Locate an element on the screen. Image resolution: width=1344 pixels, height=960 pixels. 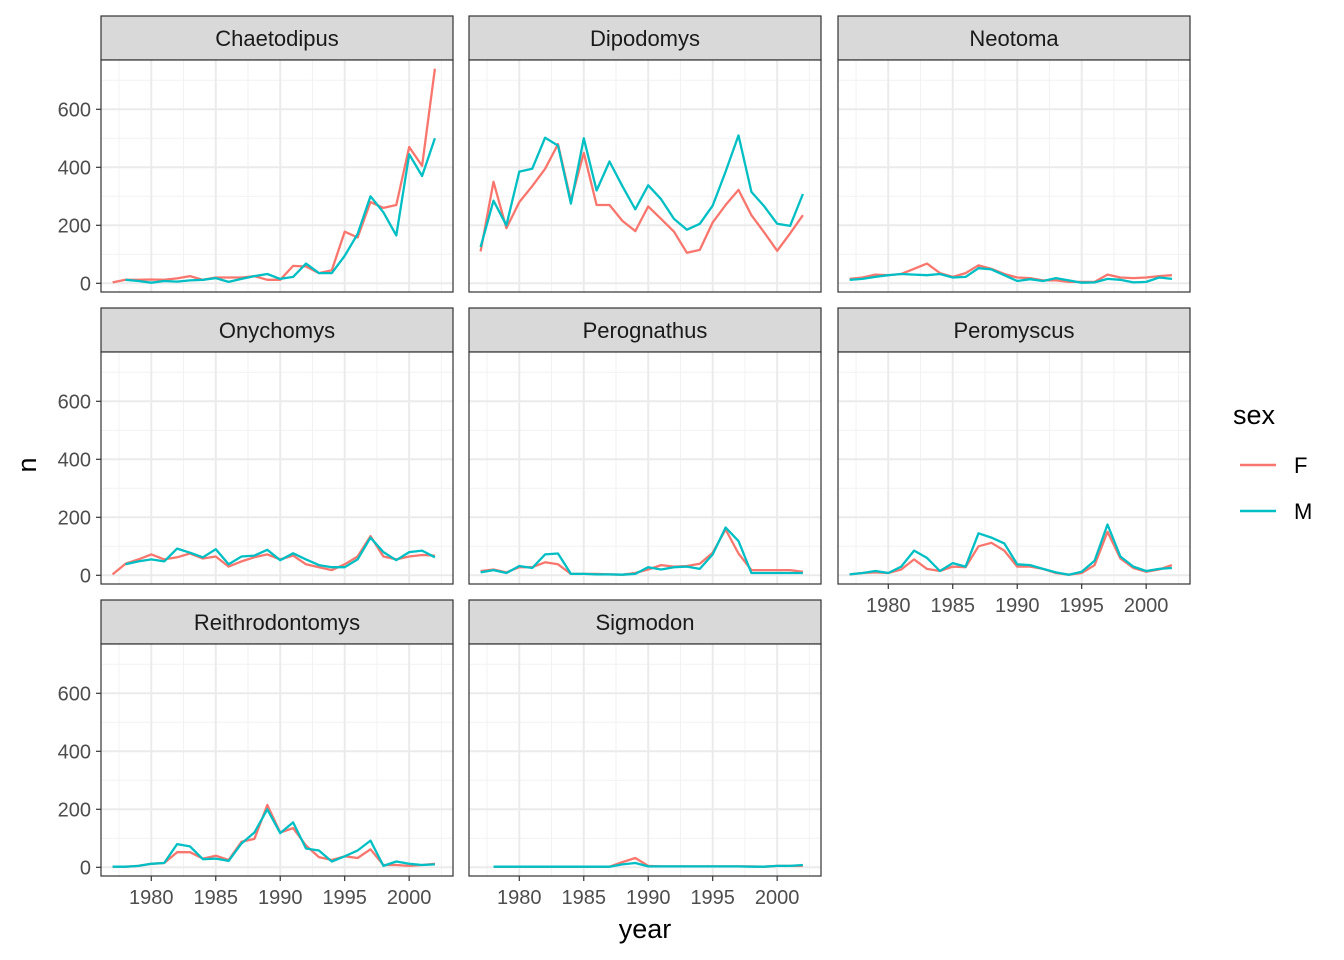
strip-perognathus is located at coordinates (645, 330).